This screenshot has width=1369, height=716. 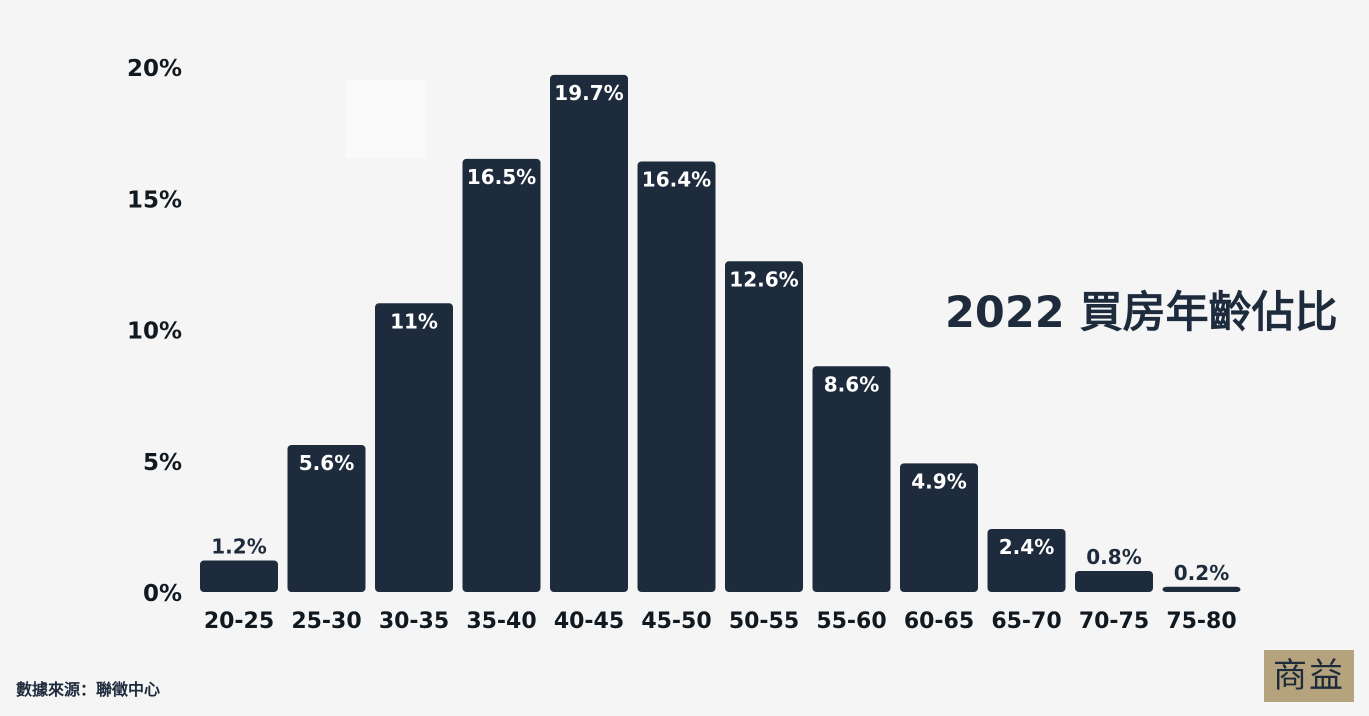 I want to click on bar-value-label: 0.8%, so click(x=1113, y=557).